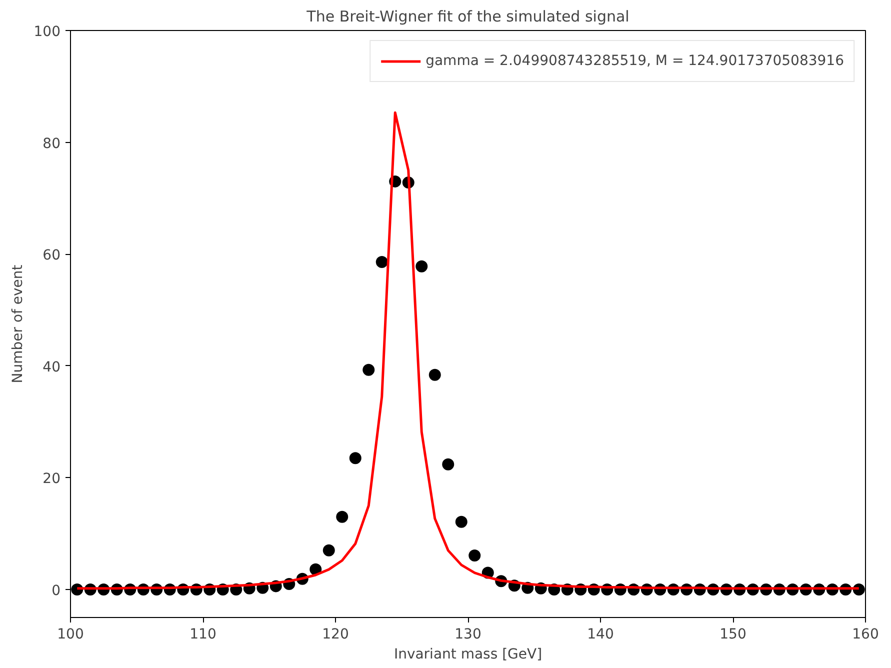 This screenshot has height=668, width=891. Describe the element at coordinates (468, 654) in the screenshot. I see `x-axis-title: Invariant mass [GeV]` at that location.